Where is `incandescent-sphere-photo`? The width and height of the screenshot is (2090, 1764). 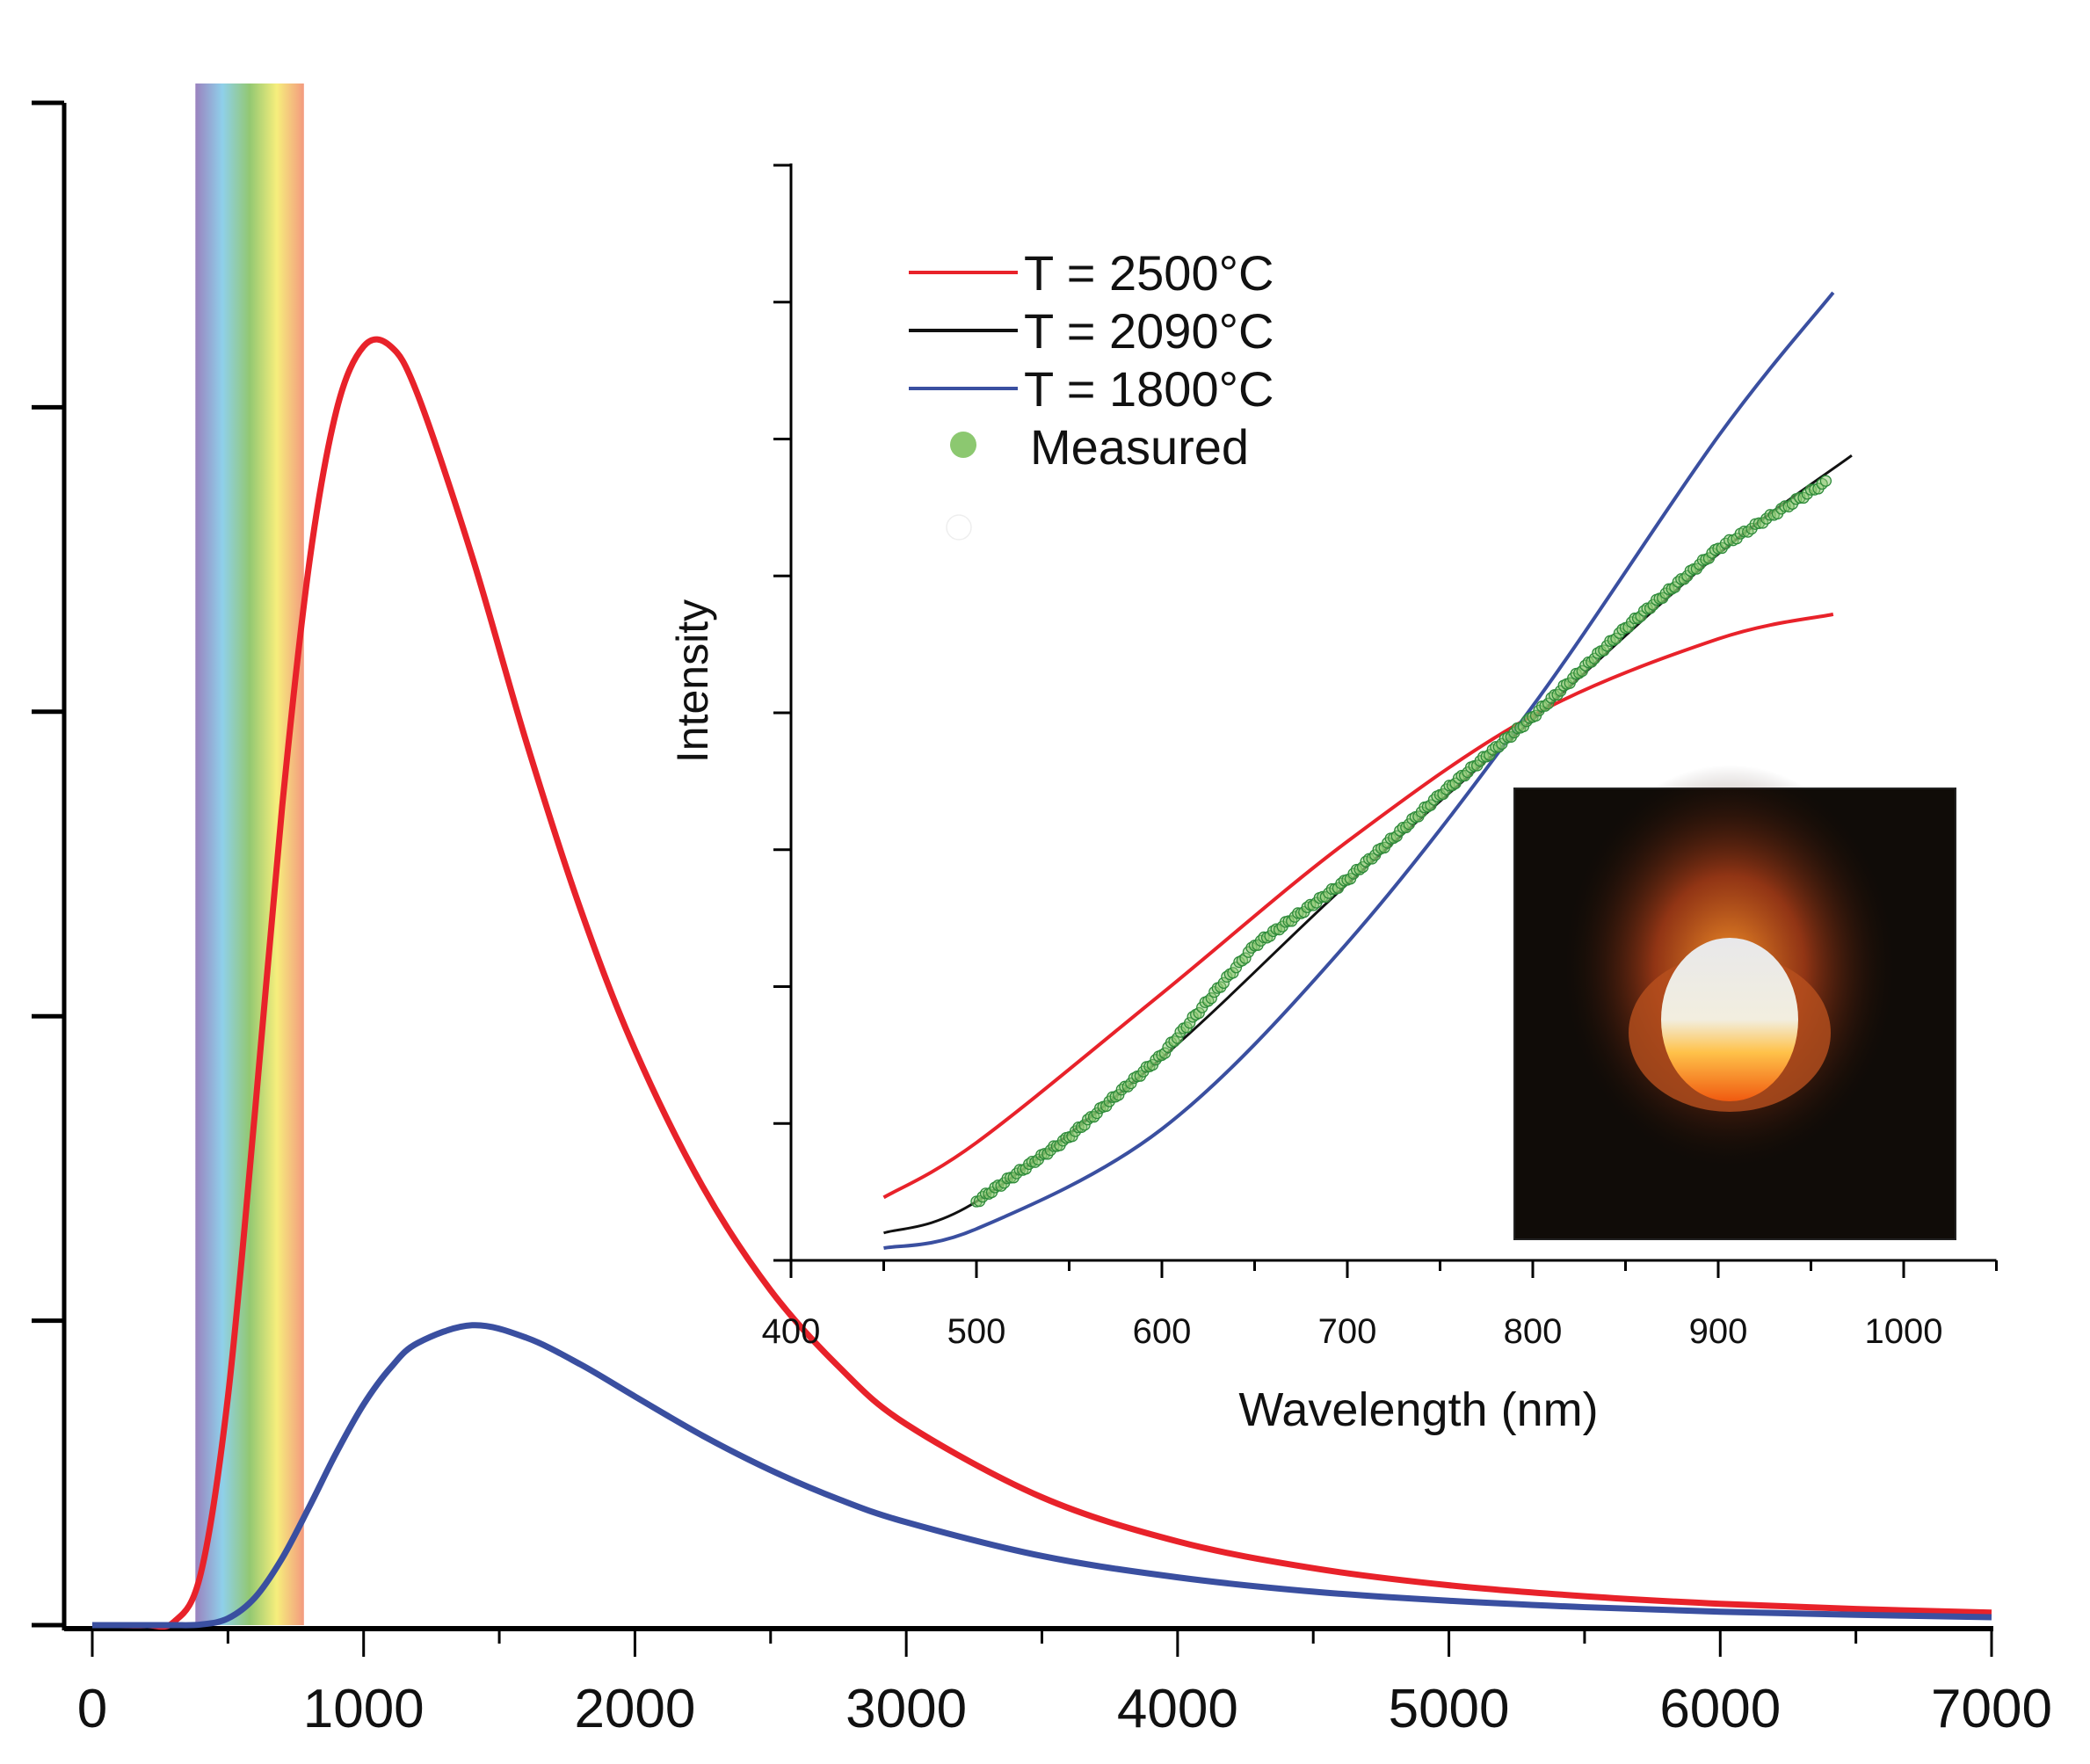
incandescent-sphere-photo is located at coordinates (1734, 1002).